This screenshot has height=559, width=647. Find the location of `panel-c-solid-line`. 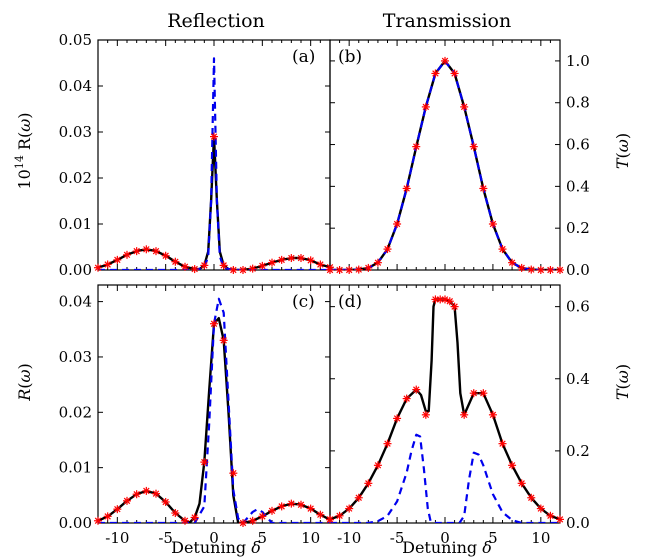

panel-c-solid-line is located at coordinates (214, 420).